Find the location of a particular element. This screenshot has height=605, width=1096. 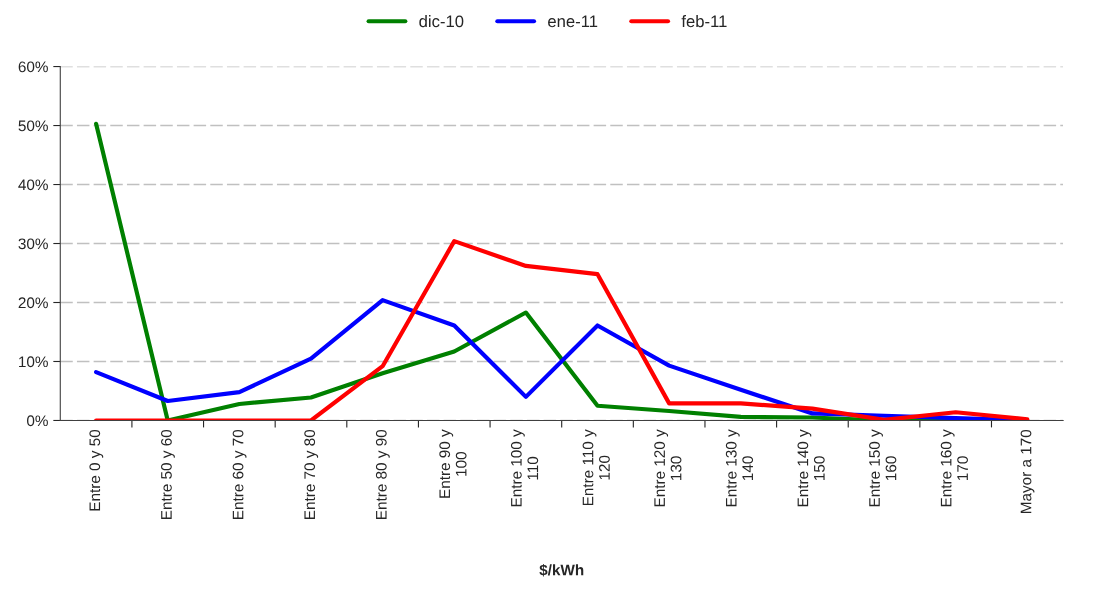

y-tick-label: 10% is located at coordinates (33, 362).